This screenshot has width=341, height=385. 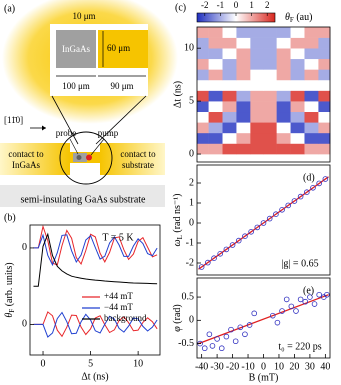 What do you see at coordinates (13, 120) in the screenshot?
I see `direction-label: [11̄0]` at bounding box center [13, 120].